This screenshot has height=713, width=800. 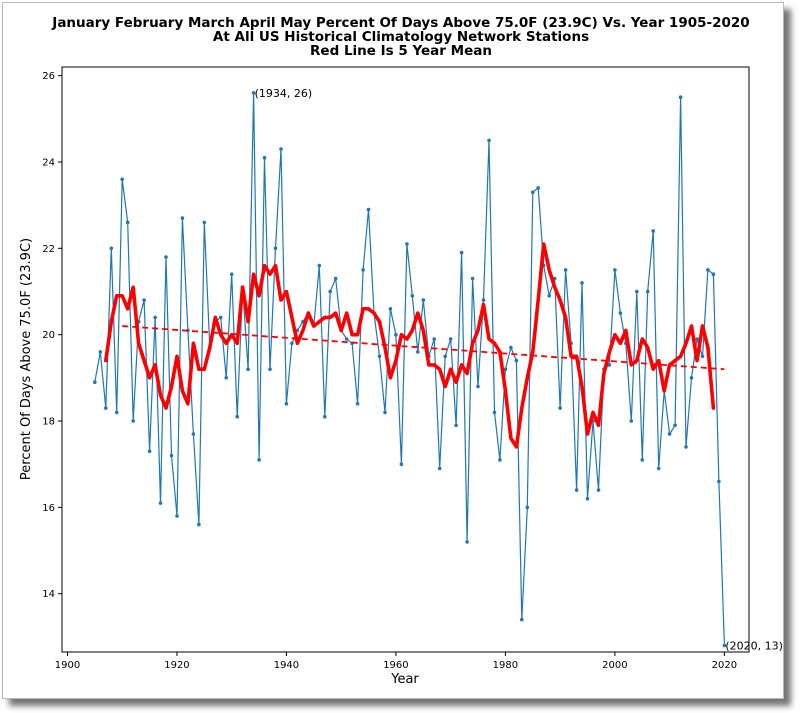 What do you see at coordinates (637, 291) in the screenshot?
I see `data-point-2004` at bounding box center [637, 291].